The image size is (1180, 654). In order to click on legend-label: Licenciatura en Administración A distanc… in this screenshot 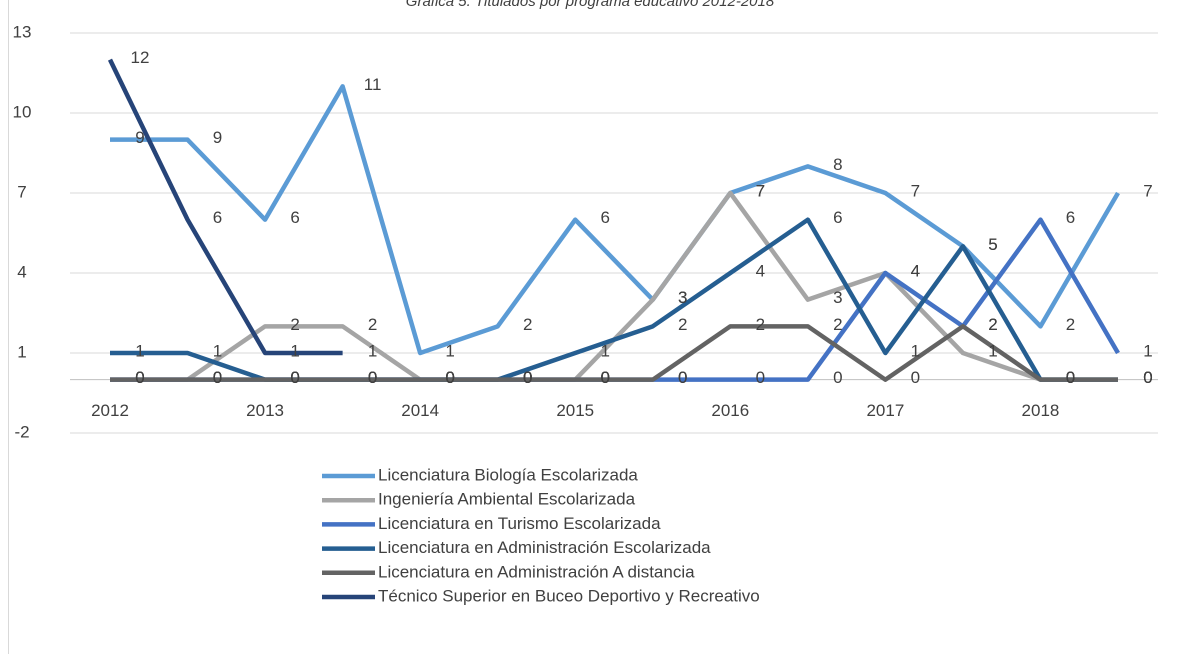, I will do `click(536, 571)`.